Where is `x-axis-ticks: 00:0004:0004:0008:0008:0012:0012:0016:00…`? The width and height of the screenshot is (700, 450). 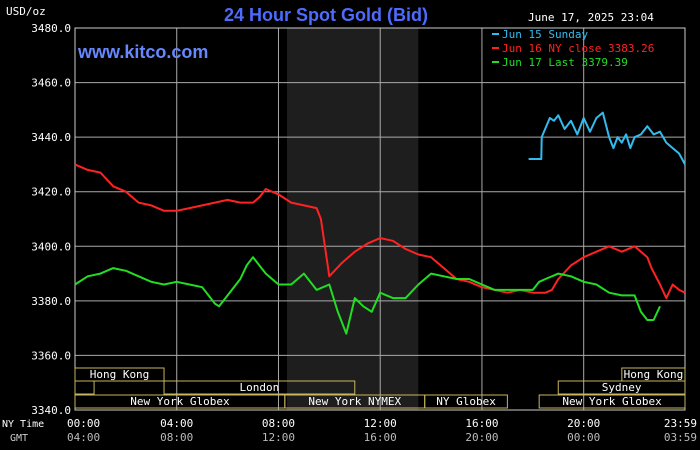 x-axis-ticks: 00:0004:0004:0008:0008:0012:0012:0016:00… is located at coordinates (382, 430).